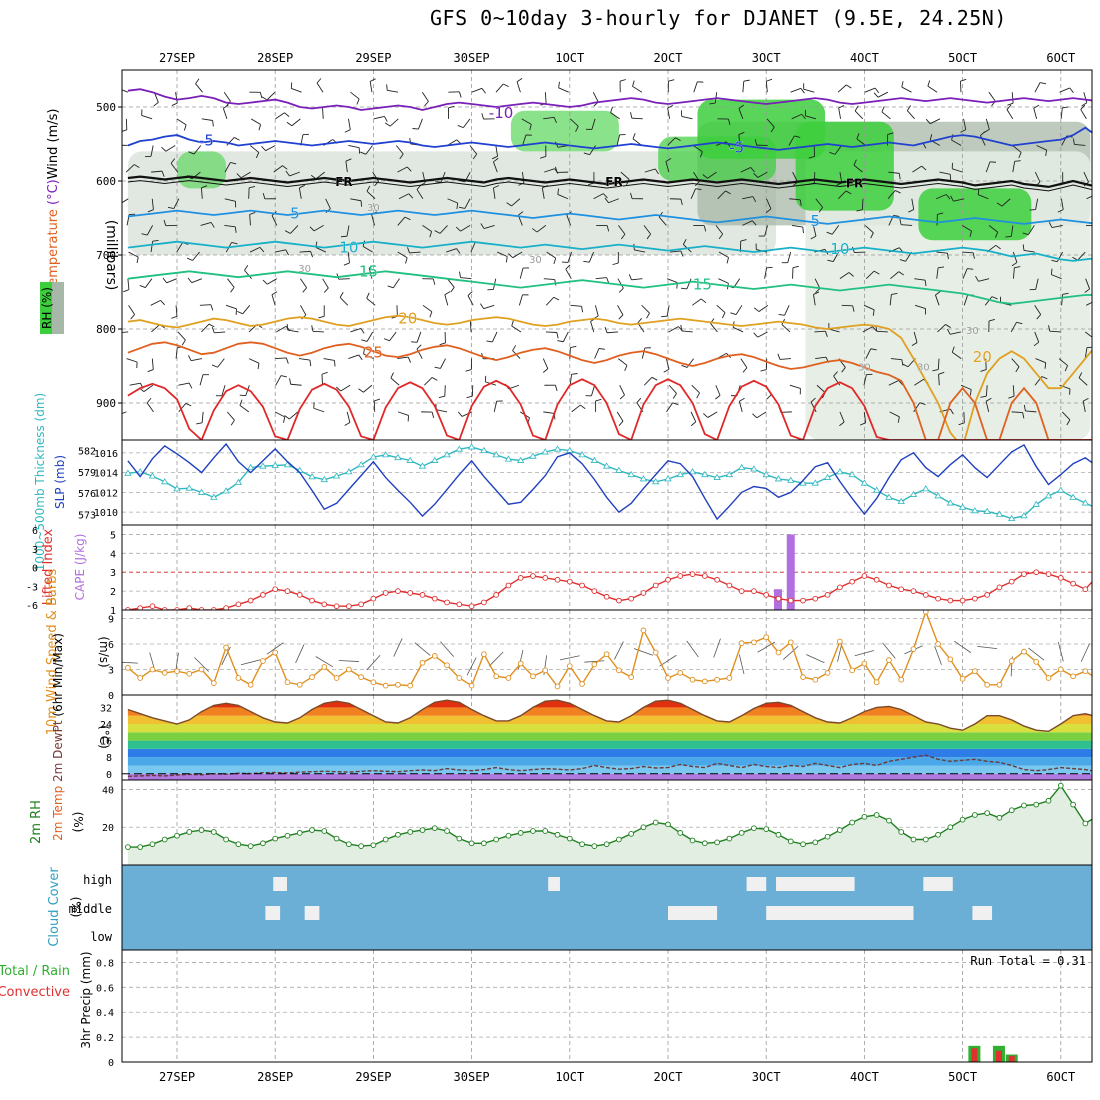  I want to click on dewpoint-line, so click(609, 765).